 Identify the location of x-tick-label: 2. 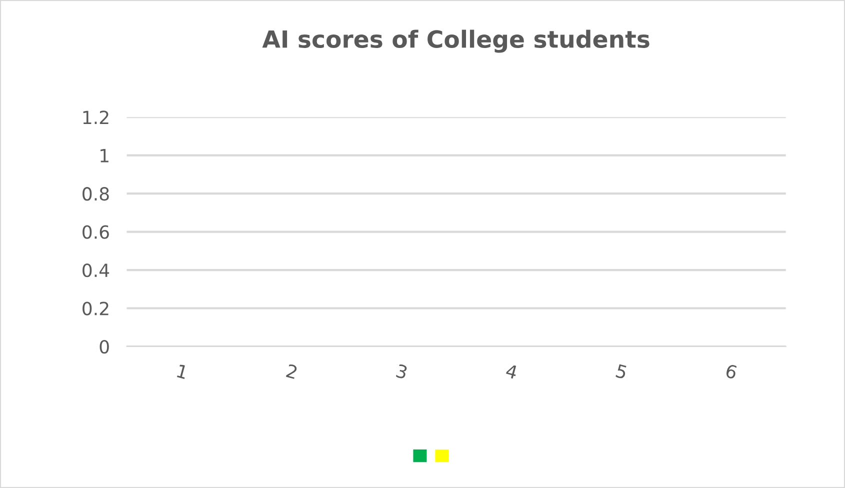
(292, 371).